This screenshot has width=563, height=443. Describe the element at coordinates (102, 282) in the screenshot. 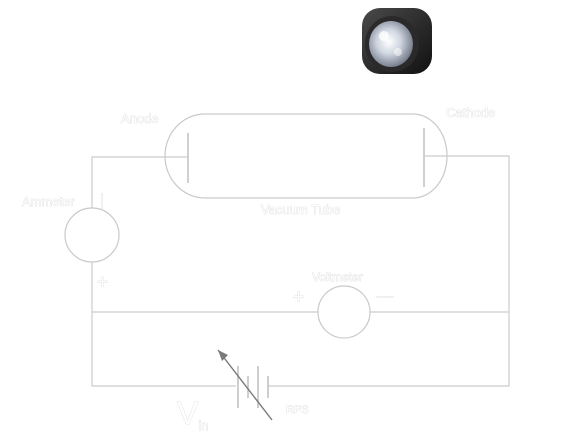

I see `ammeter-plus-sign: +` at that location.